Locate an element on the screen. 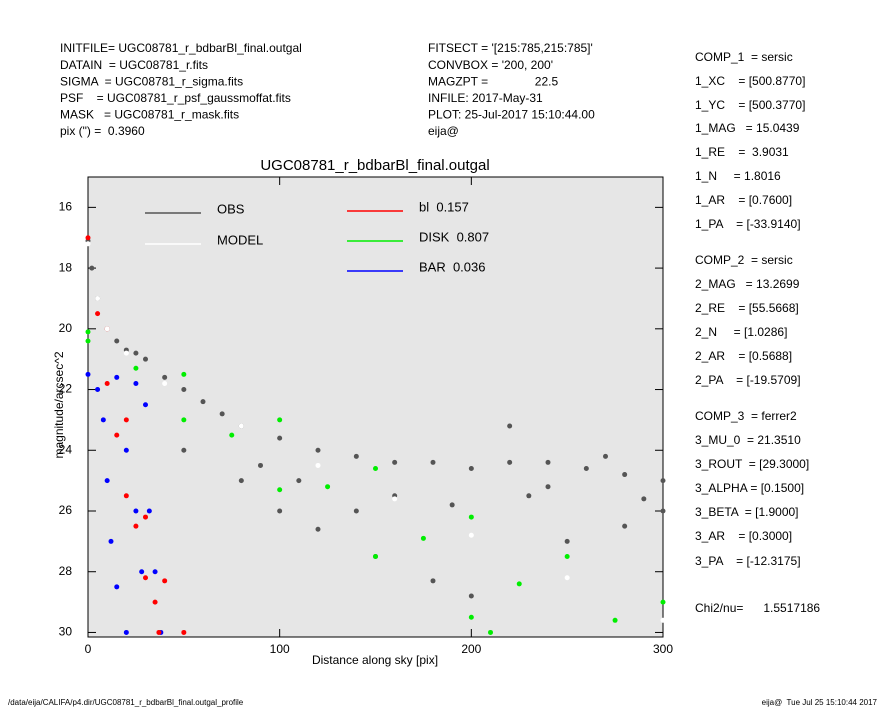 The width and height of the screenshot is (885, 708). parameter: 1_N = 1.8016 is located at coordinates (738, 176).